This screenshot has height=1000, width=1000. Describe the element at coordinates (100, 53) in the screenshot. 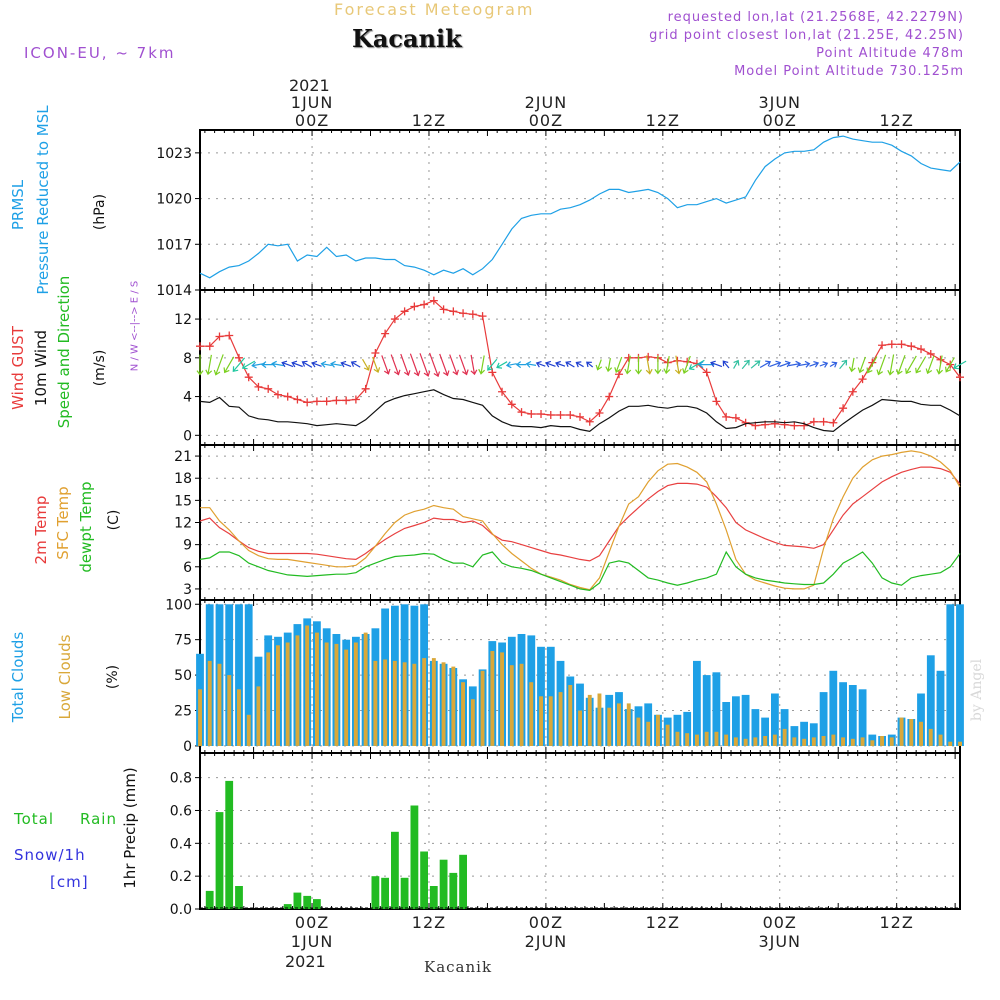

I see `model-name: ICON-EU, ~ 7km` at that location.